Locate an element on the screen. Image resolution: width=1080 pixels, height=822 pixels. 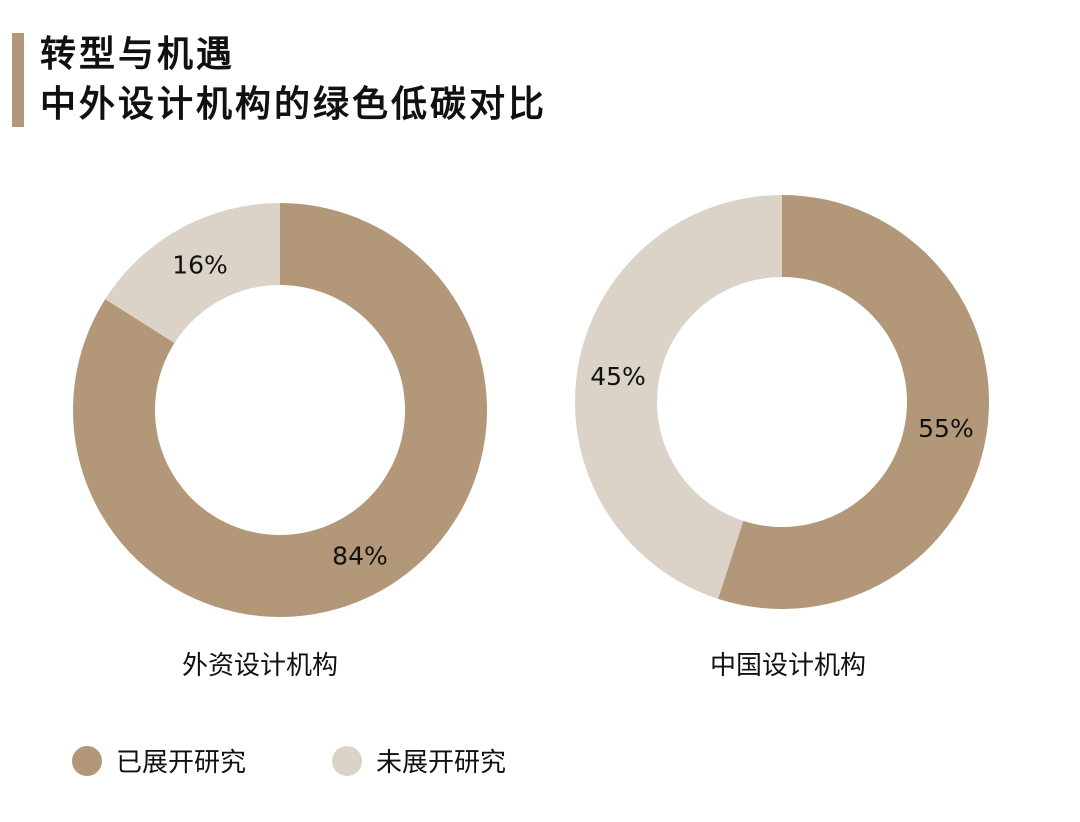
donut-label-foreign: 外资设计机构 is located at coordinates (259, 666).